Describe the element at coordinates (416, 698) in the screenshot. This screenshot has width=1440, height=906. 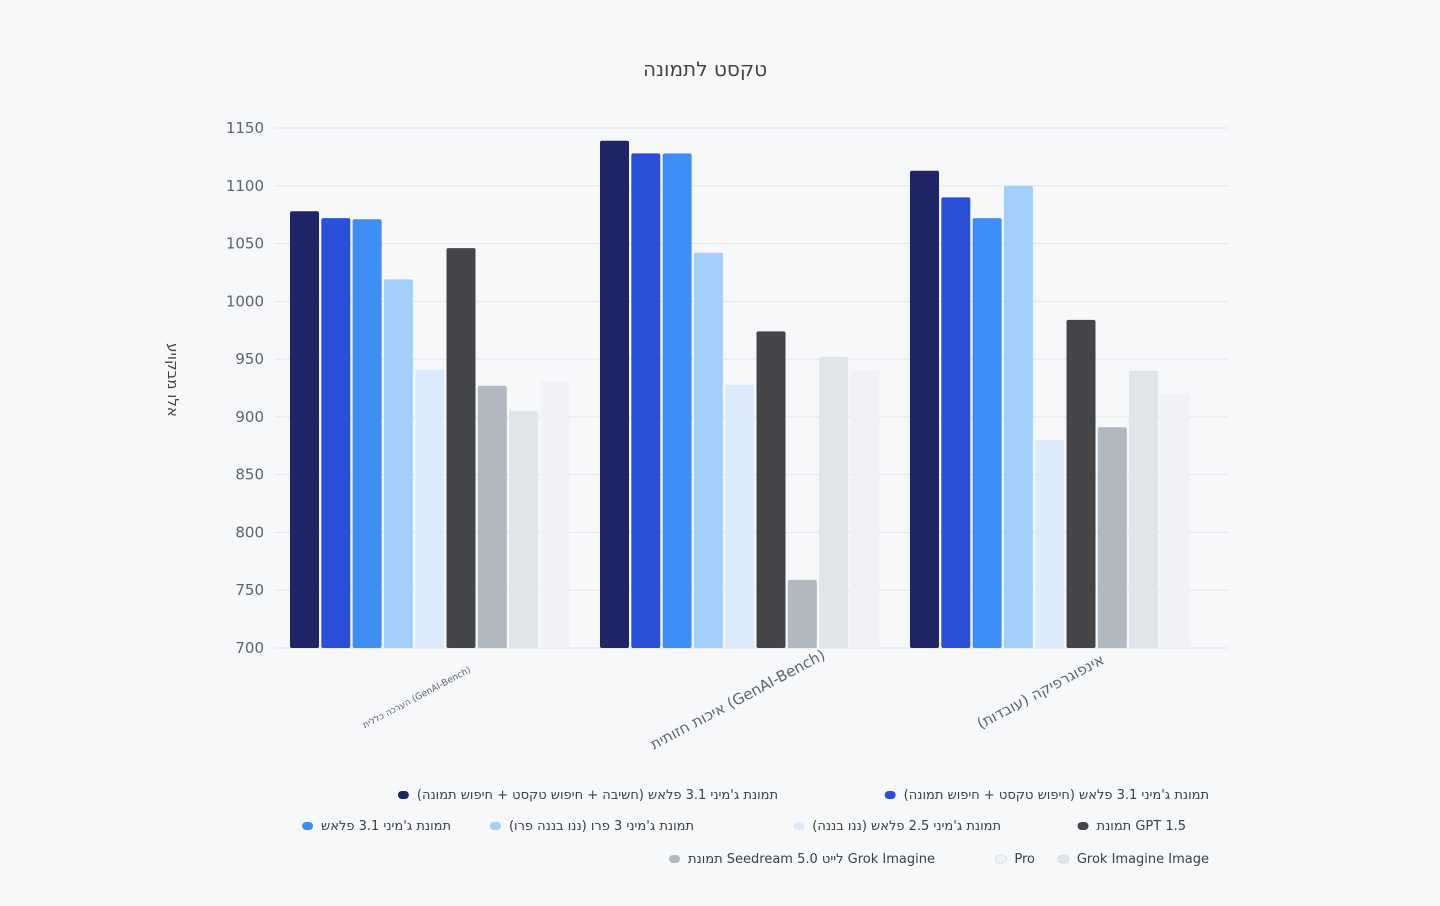
I see `x-category-label: הערכה כללית (GenAI-Bench)` at that location.